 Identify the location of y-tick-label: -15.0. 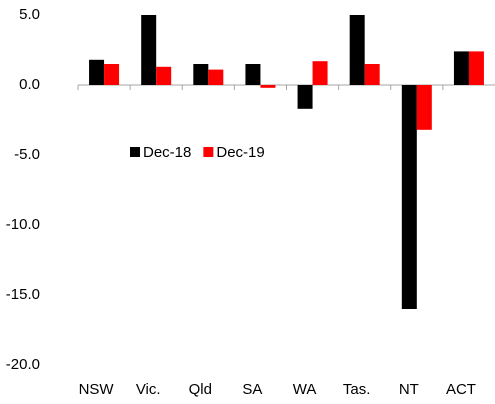
(23, 294).